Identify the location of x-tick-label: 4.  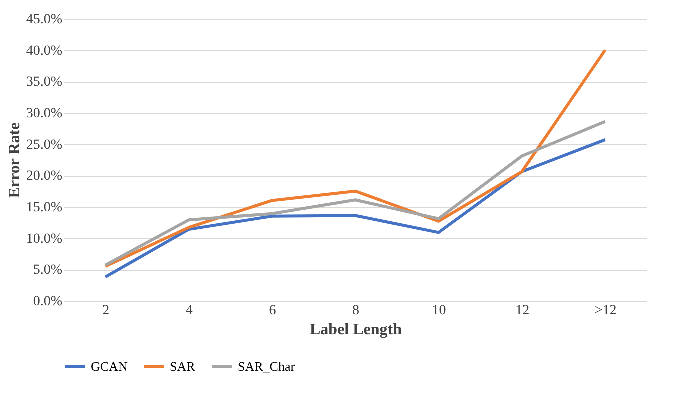
(189, 311).